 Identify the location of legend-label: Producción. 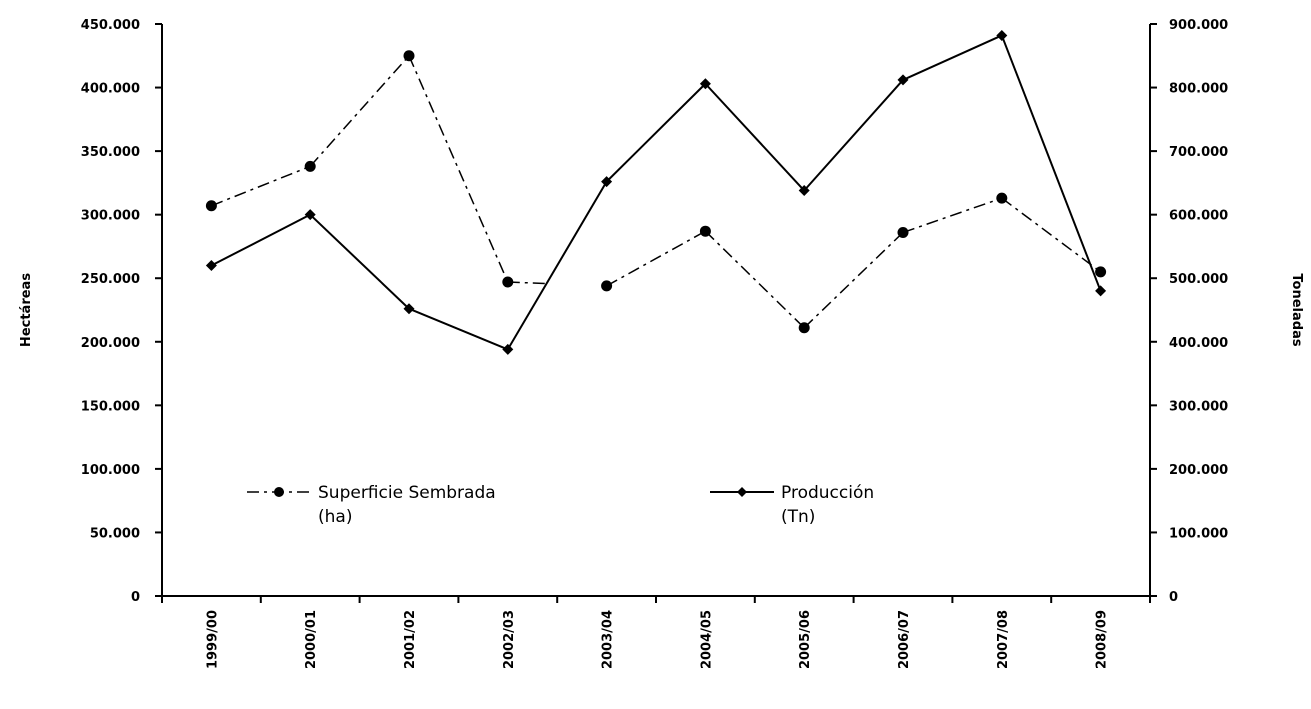
(827, 493).